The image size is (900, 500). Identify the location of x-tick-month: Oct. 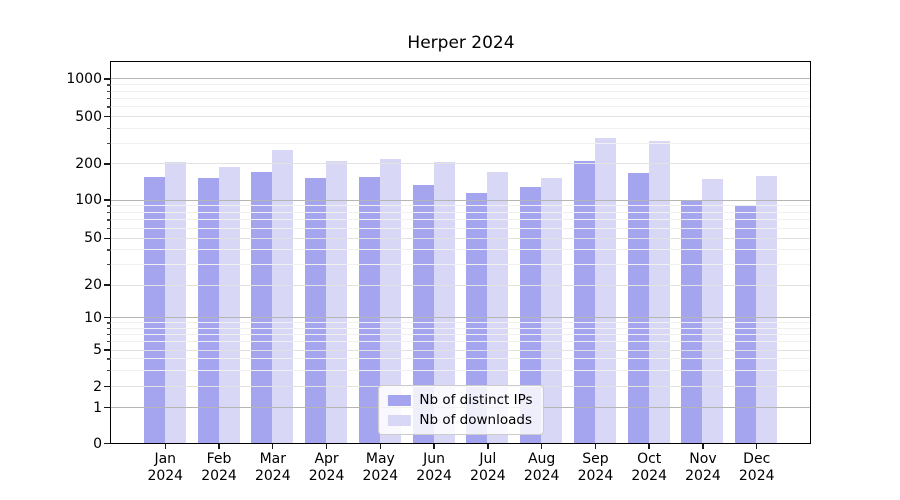
(649, 459).